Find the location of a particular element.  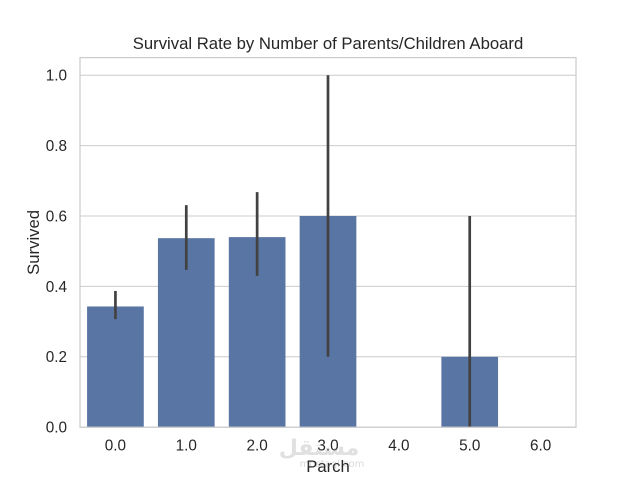

watermark-logo: مستقل mostaql.com is located at coordinates (322, 453).